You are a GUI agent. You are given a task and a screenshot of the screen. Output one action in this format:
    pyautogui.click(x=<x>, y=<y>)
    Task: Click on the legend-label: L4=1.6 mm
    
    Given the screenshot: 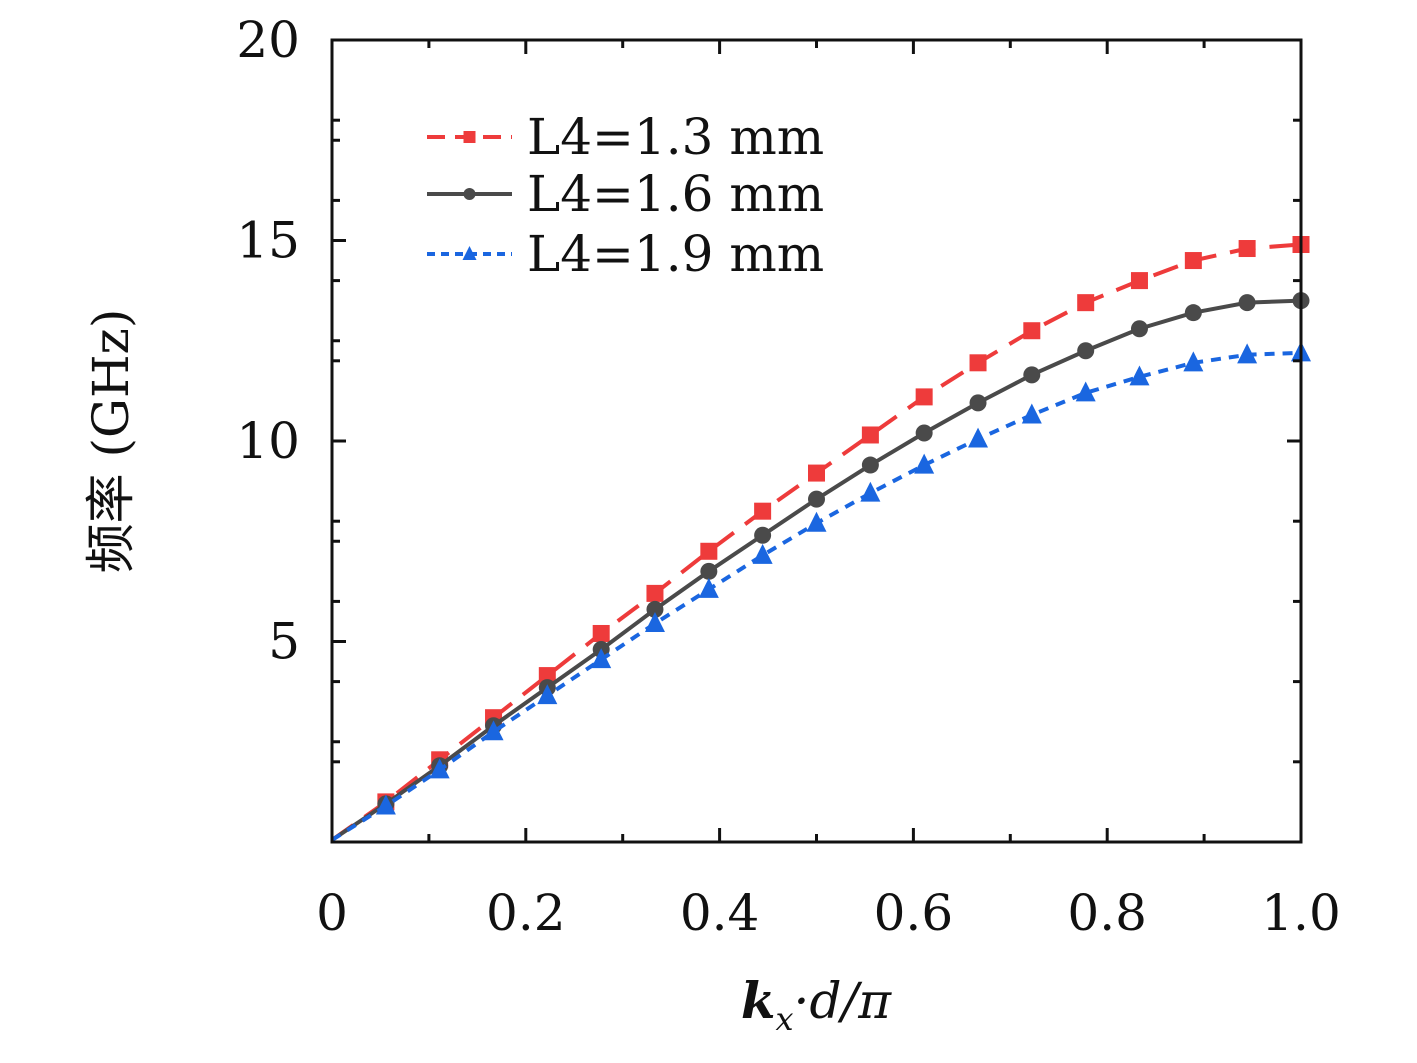 What is the action you would take?
    pyautogui.click(x=675, y=194)
    